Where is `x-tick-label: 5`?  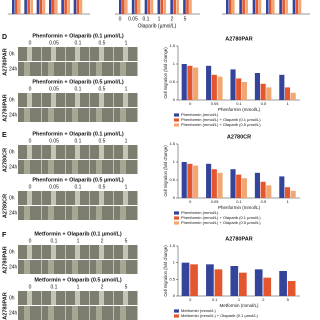 x-tick-label: 5 is located at coordinates (288, 299).